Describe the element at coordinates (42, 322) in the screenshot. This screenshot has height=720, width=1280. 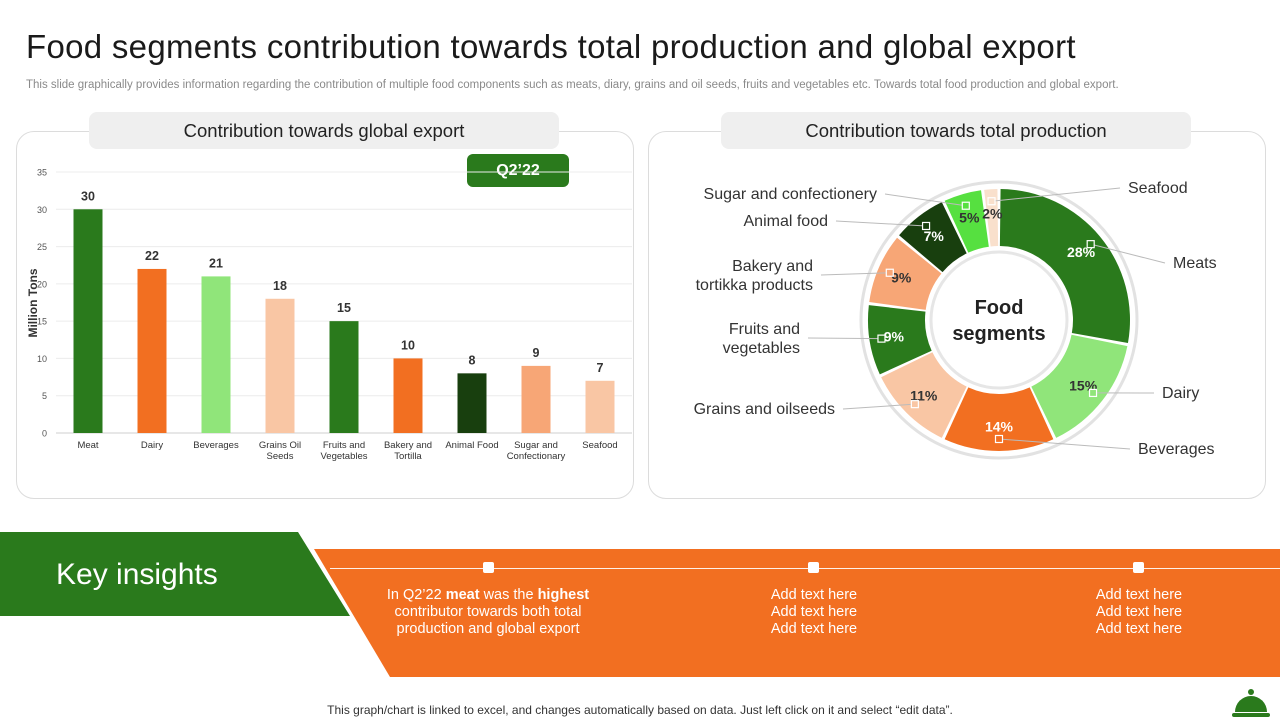
I see `y-tick-label: 15` at that location.